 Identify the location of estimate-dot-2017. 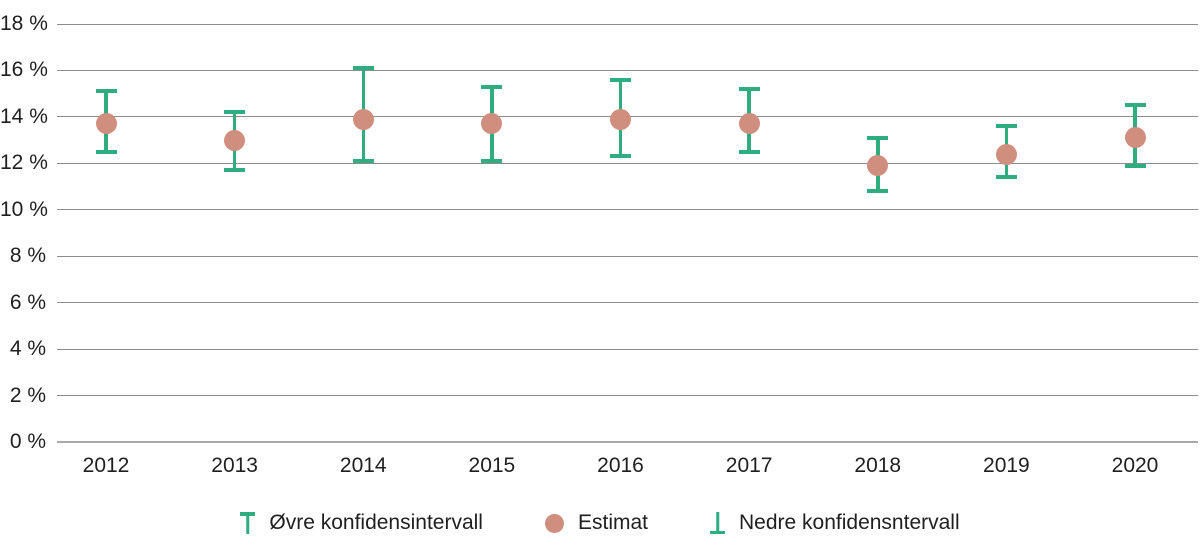
(749, 124).